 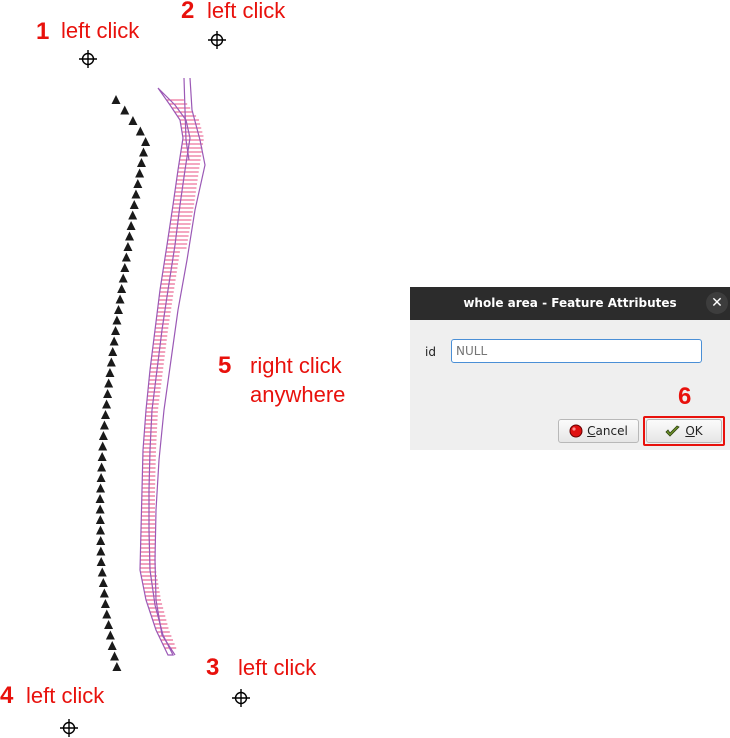 I want to click on dialog-title: whole area - Feature Attributes, so click(x=570, y=303).